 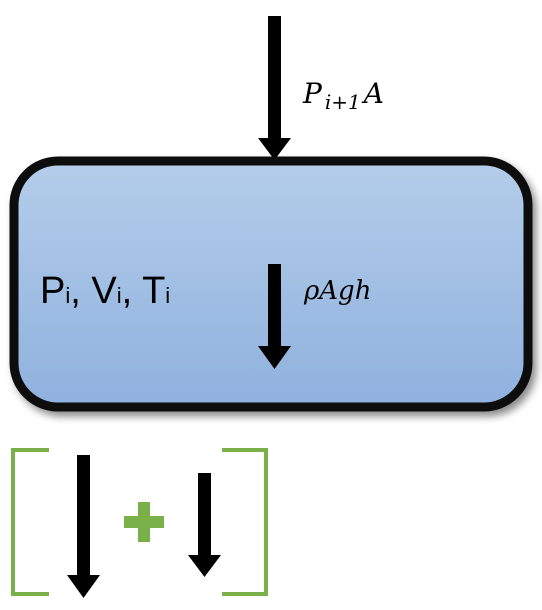 What do you see at coordinates (119, 295) in the screenshot?
I see `state-v-subscript: i` at bounding box center [119, 295].